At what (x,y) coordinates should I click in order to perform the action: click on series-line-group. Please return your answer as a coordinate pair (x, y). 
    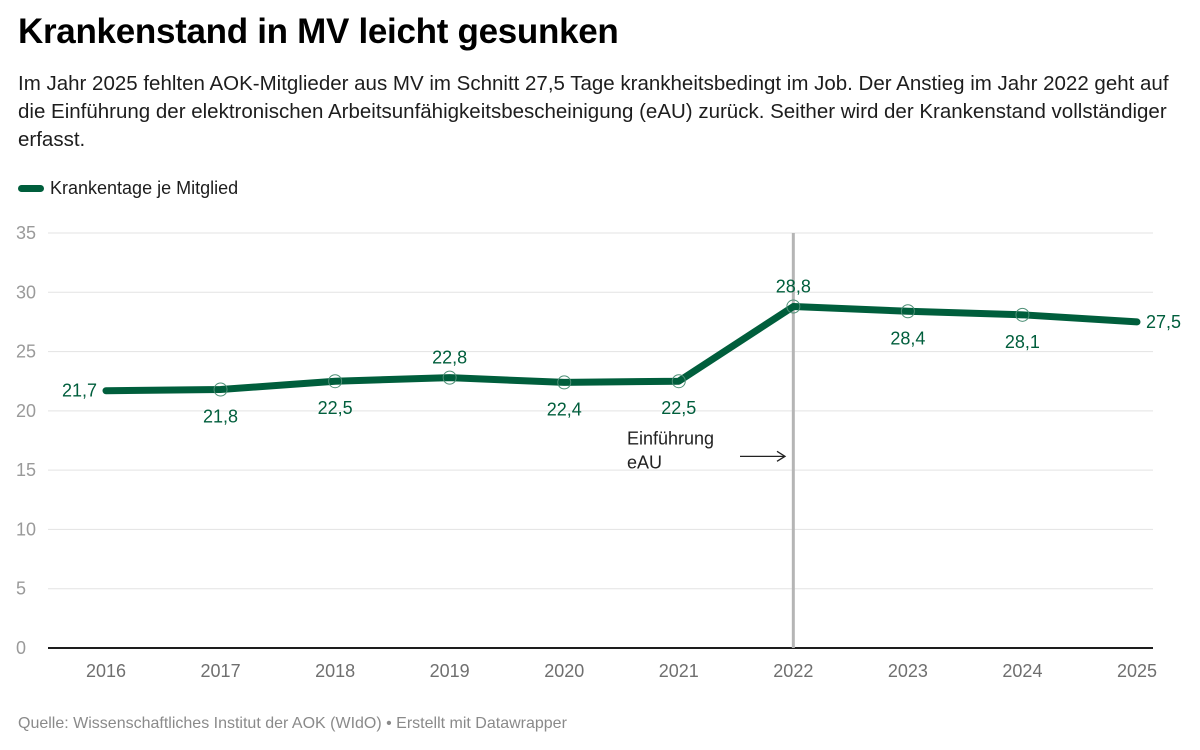
    Looking at the image, I should click on (621, 349).